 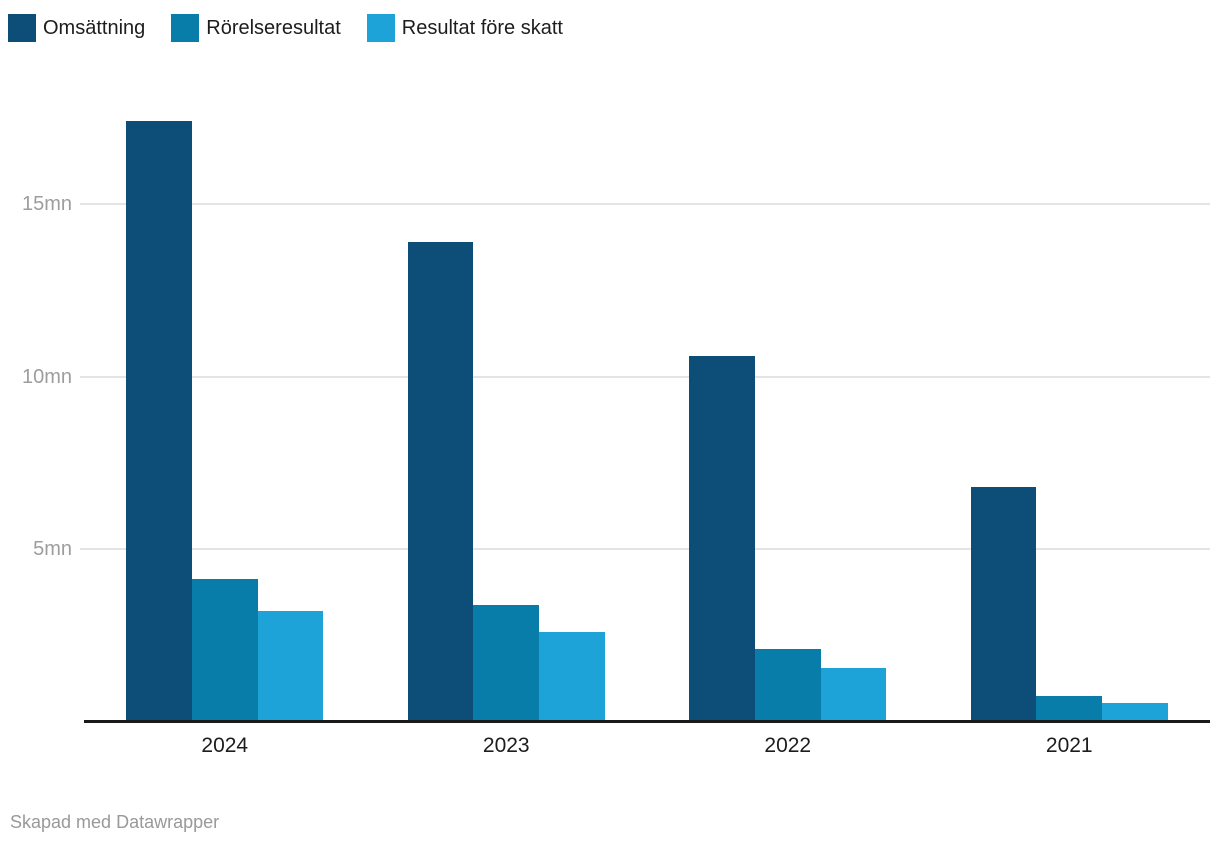 I want to click on x-axis-line, so click(x=647, y=721).